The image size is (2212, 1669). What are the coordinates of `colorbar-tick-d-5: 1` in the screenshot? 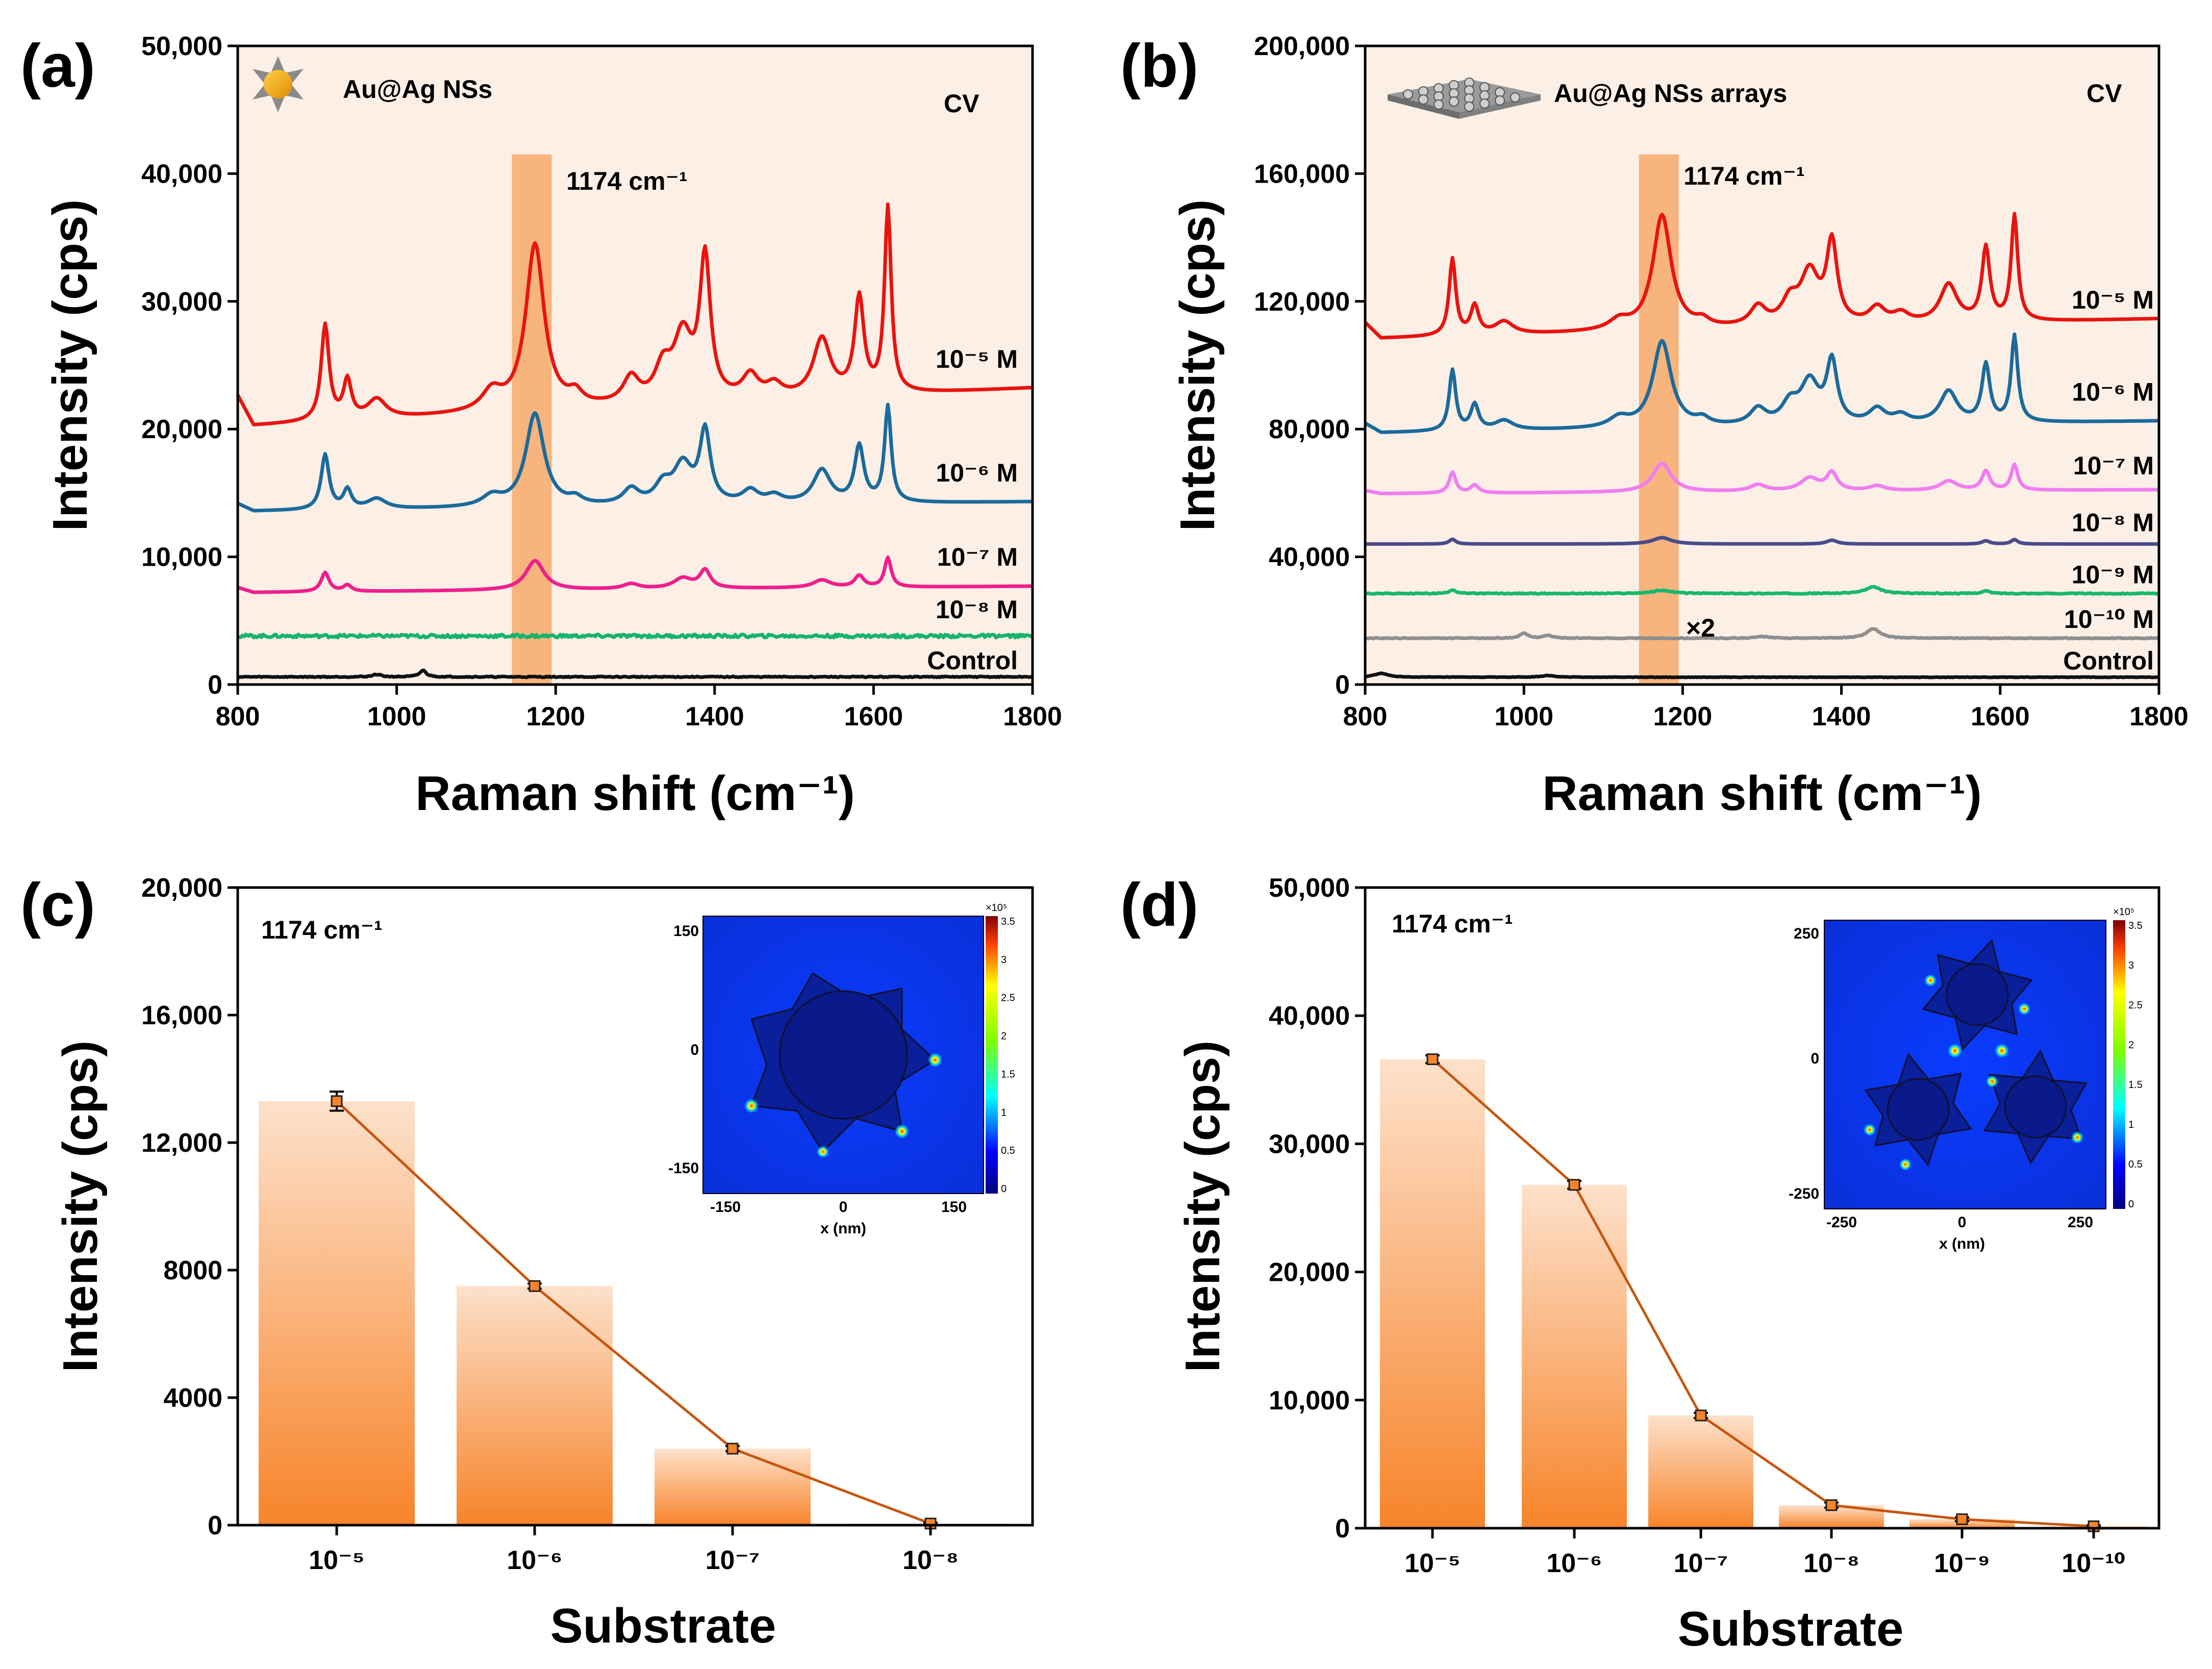 It's located at (2131, 1124).